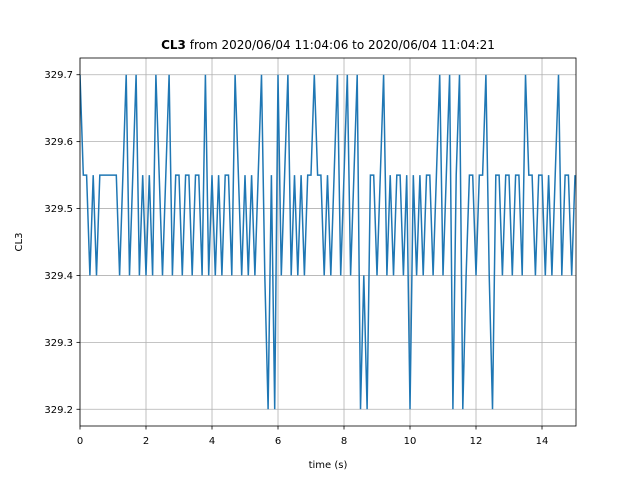 Image resolution: width=640 pixels, height=480 pixels. Describe the element at coordinates (212, 441) in the screenshot. I see `x-tick-label: 4` at that location.